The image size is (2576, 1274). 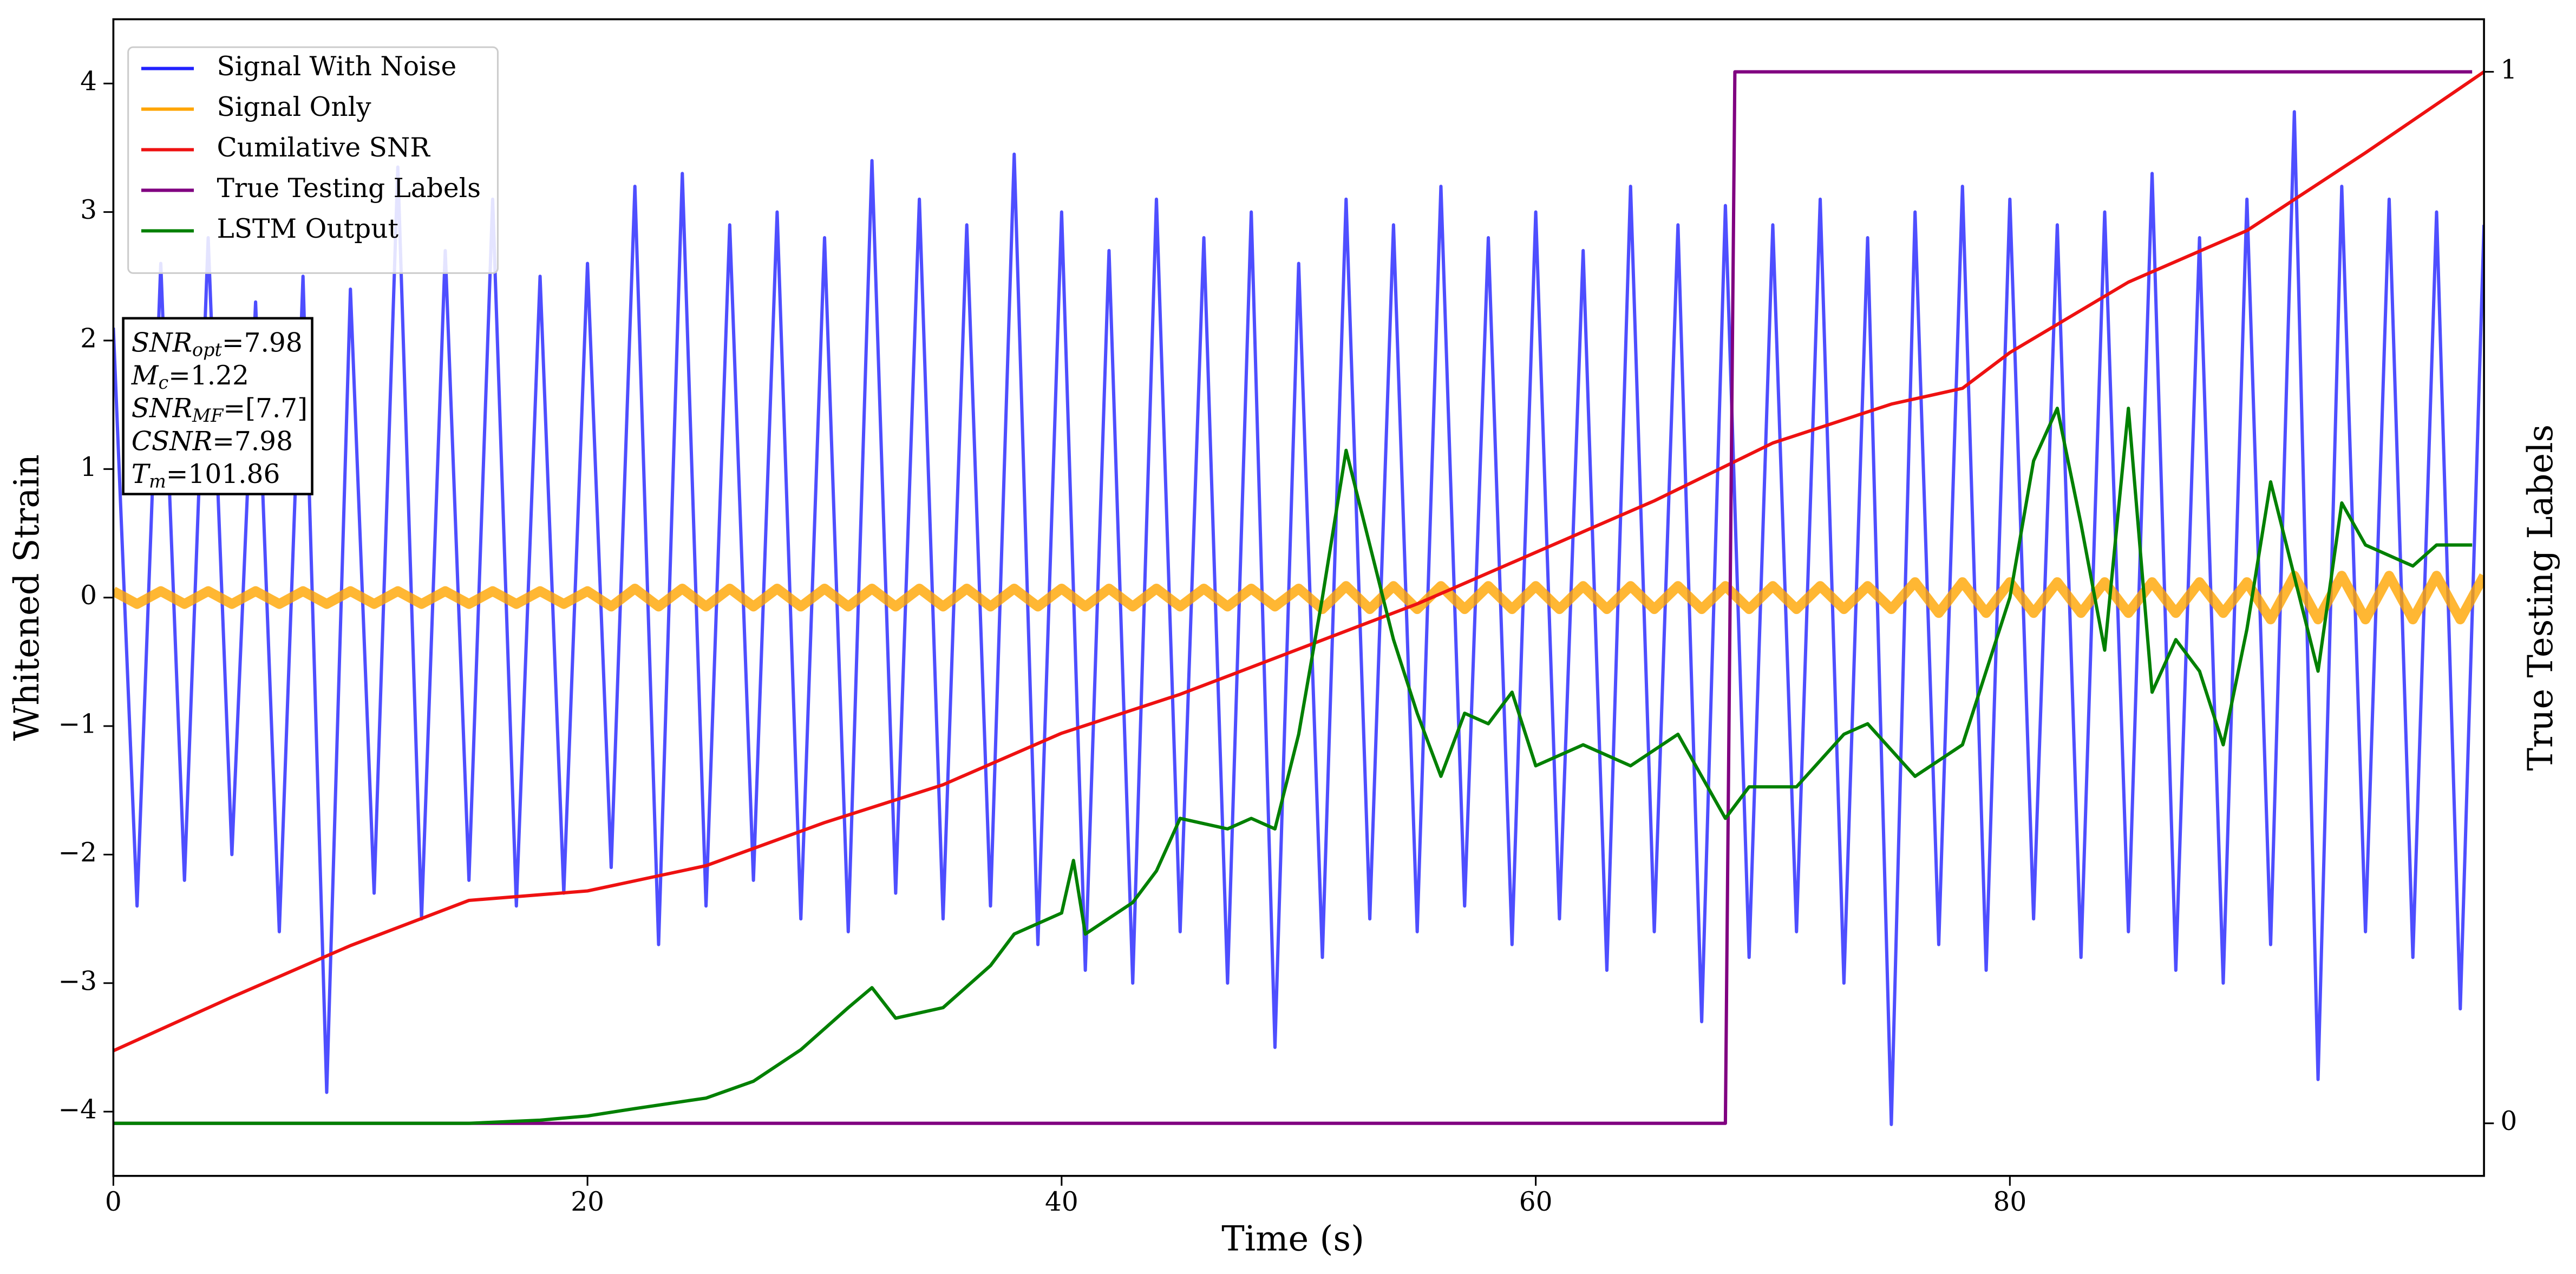 I want to click on annotation-text: =101.86, so click(x=223, y=474).